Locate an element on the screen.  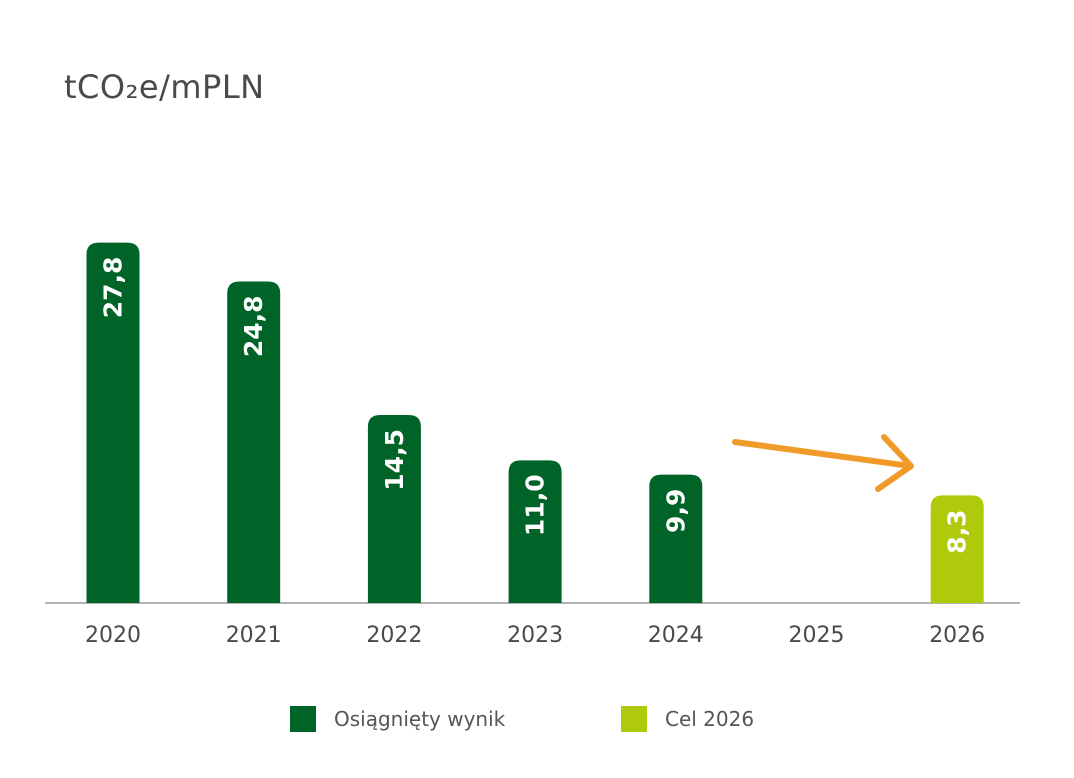
legend-label-target: Cel 2026 is located at coordinates (710, 719).